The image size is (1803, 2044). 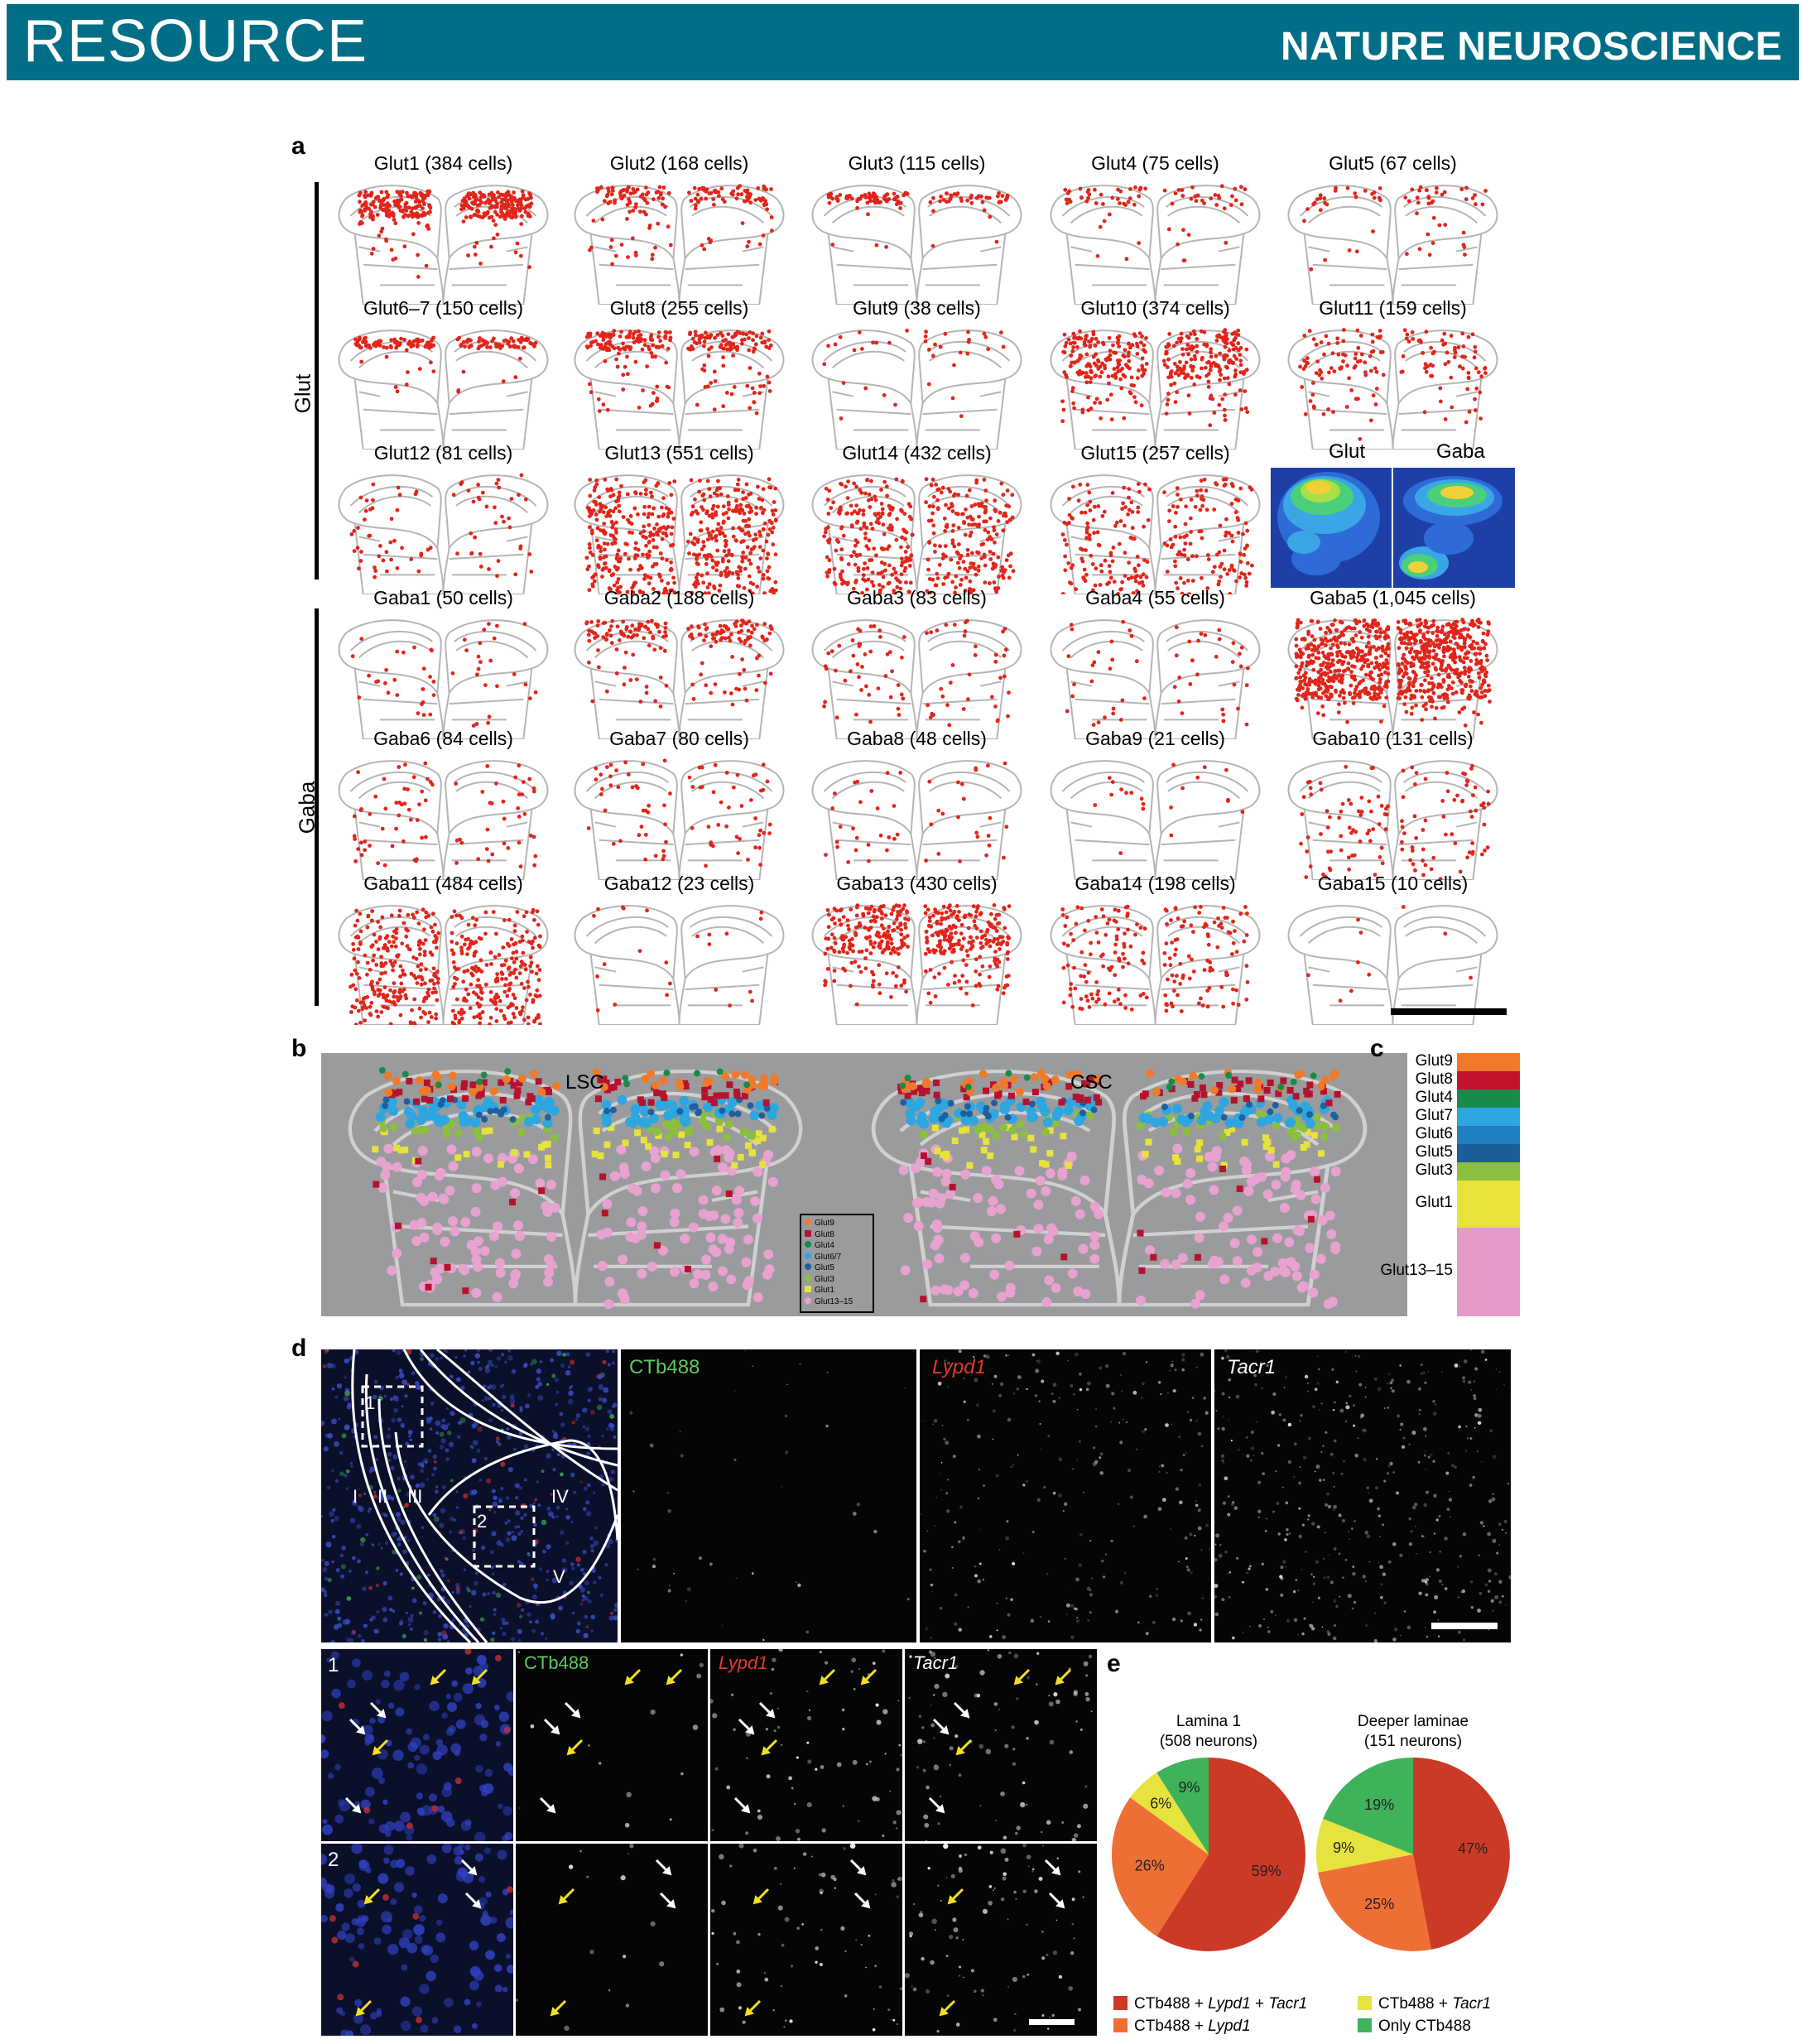 I want to click on cell-map-7: Glut8 (255 cells), so click(x=679, y=376).